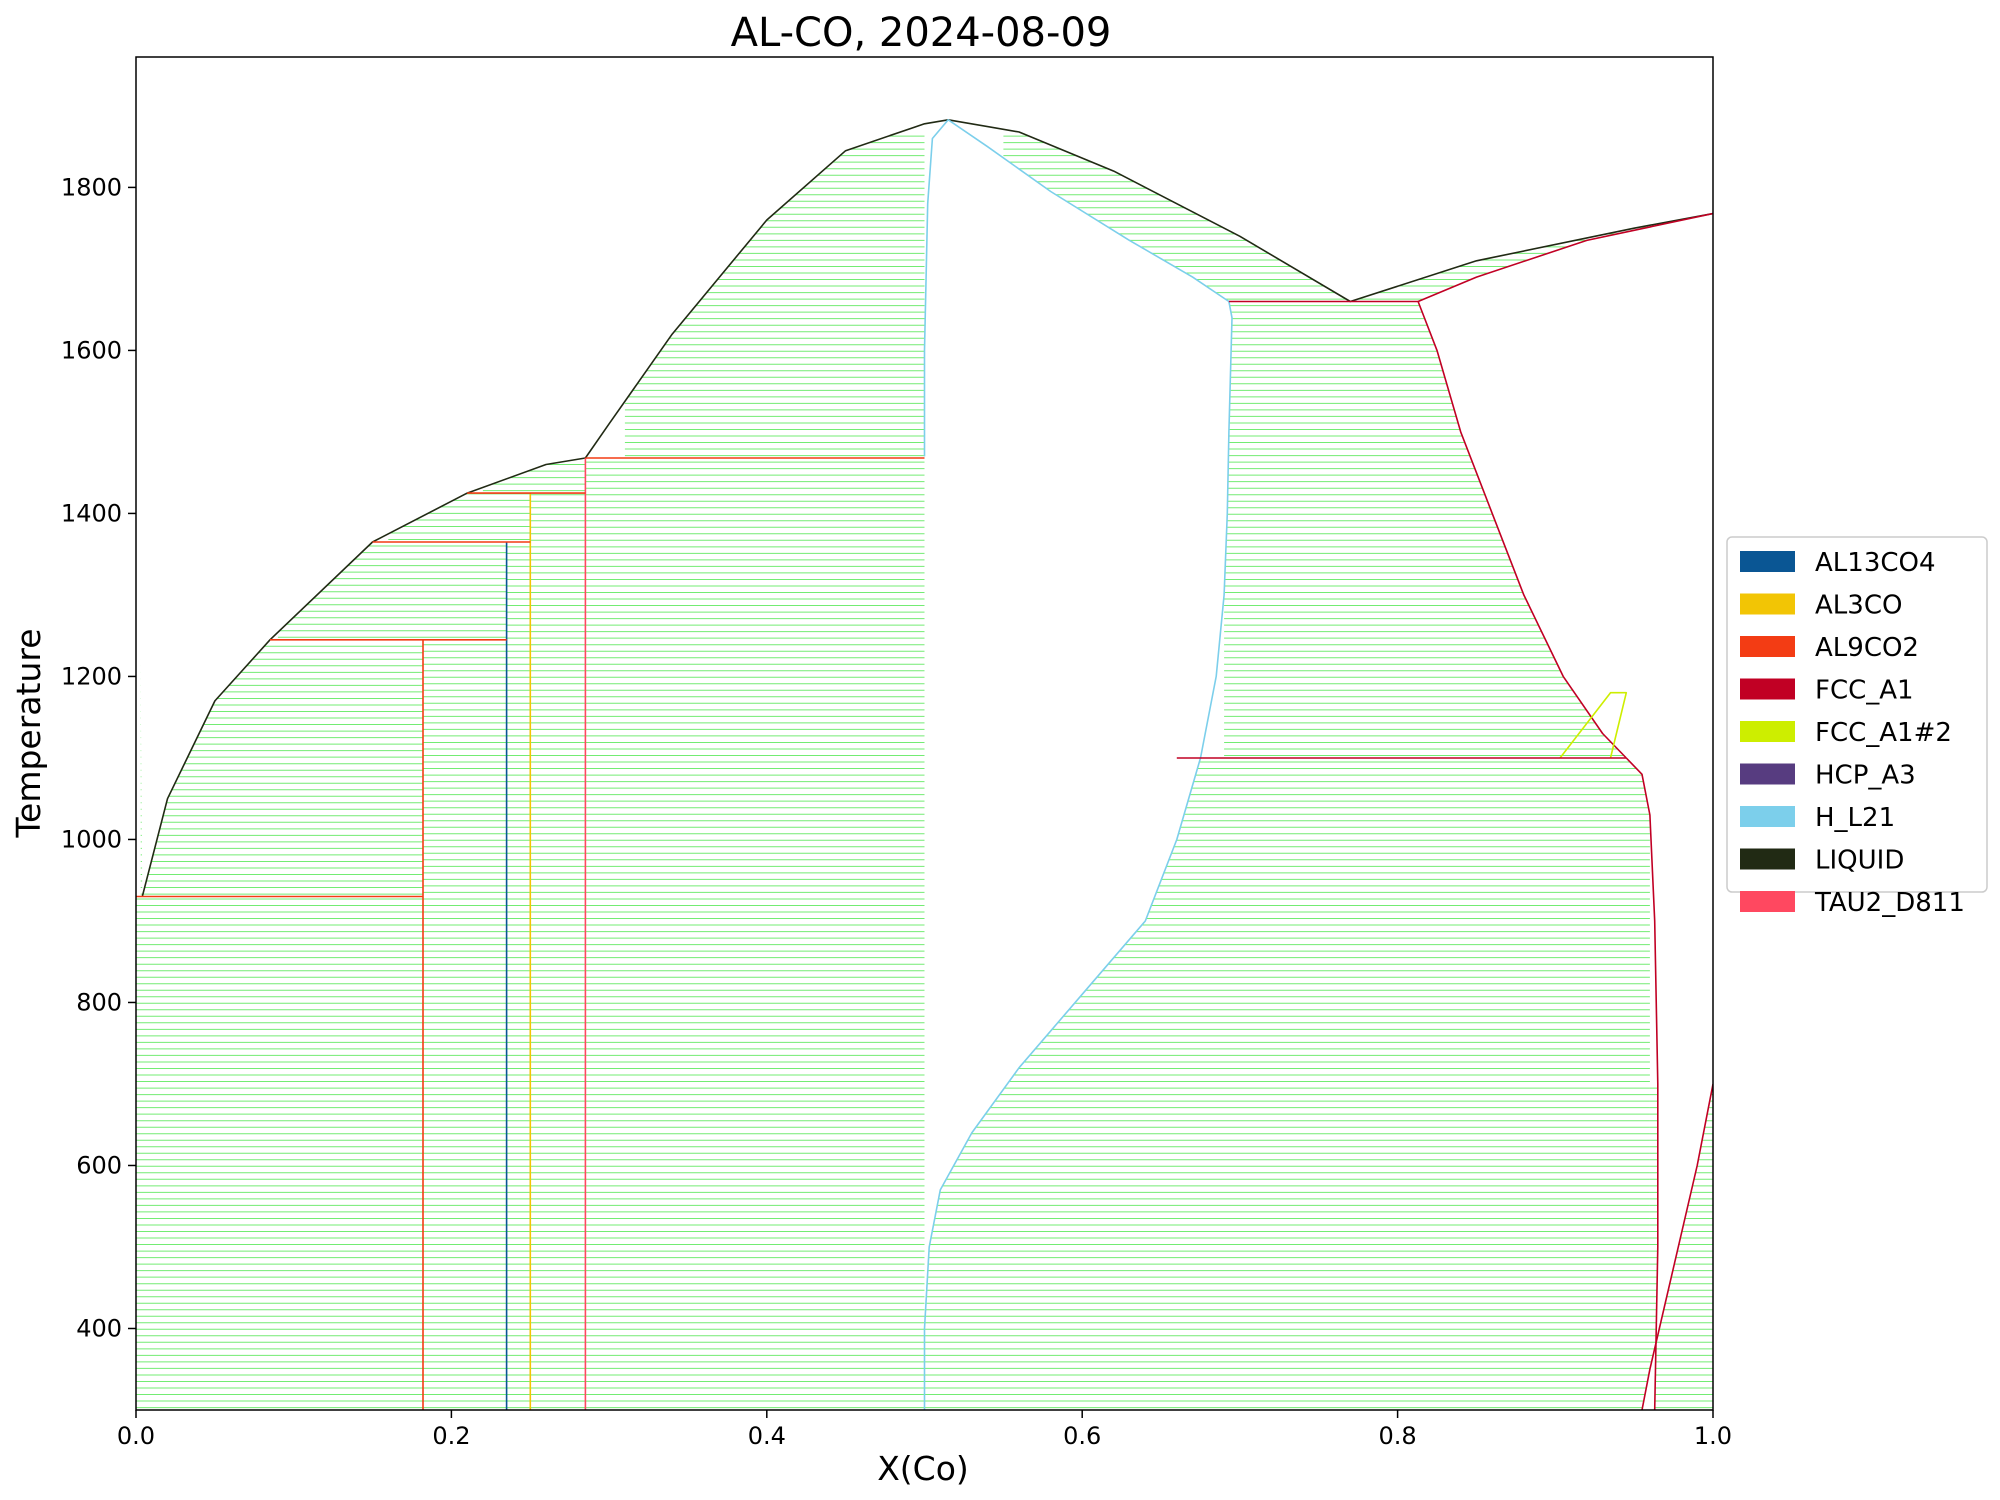 The image size is (2000, 1500). What do you see at coordinates (1858, 606) in the screenshot?
I see `legend-label: AL3CO` at bounding box center [1858, 606].